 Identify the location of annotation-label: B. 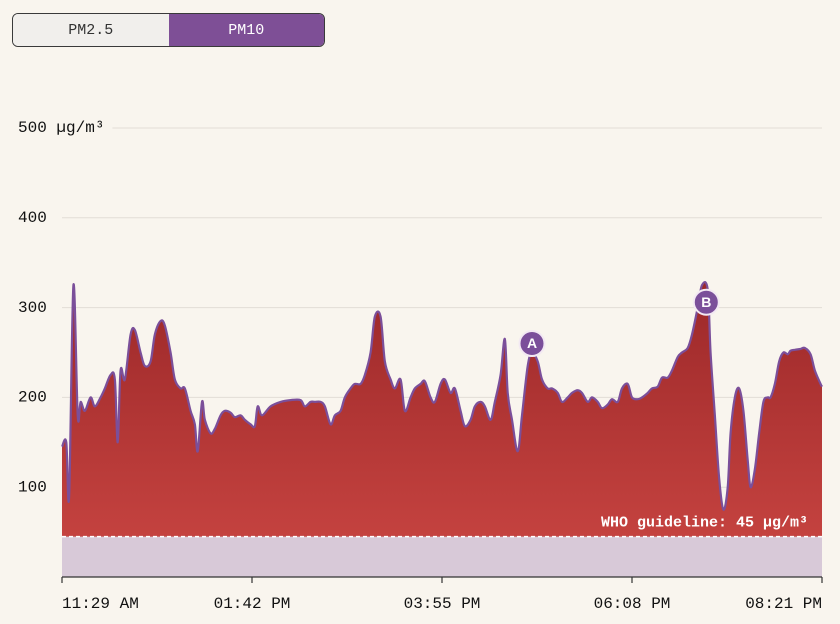
(706, 302).